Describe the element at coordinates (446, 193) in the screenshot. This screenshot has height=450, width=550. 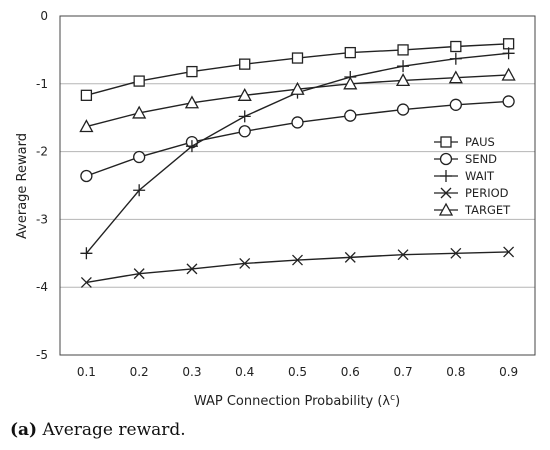
I see `legend-marker-period` at that location.